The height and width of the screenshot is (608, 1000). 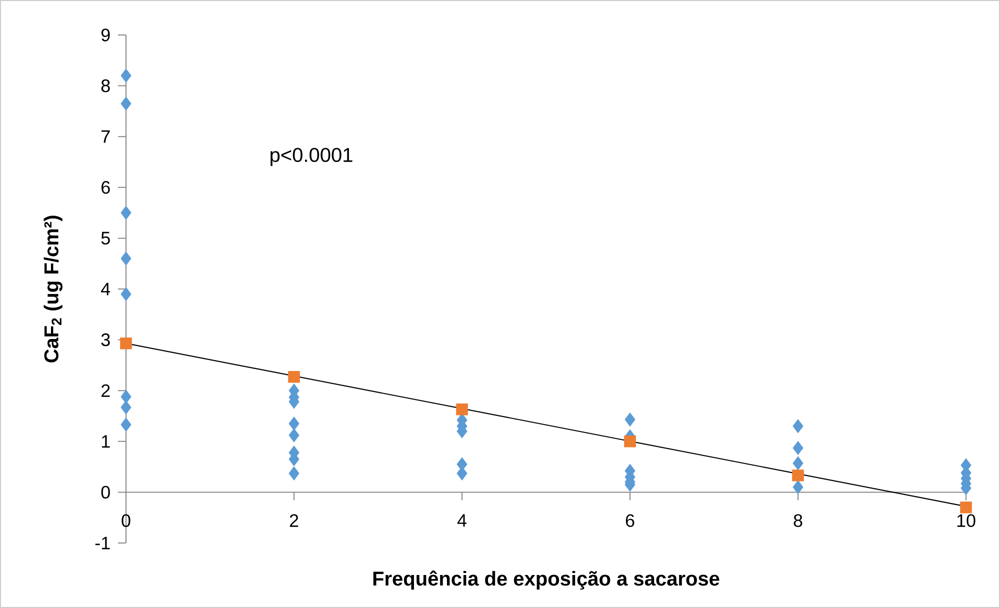 What do you see at coordinates (105, 339) in the screenshot?
I see `y-tick-label: 3` at bounding box center [105, 339].